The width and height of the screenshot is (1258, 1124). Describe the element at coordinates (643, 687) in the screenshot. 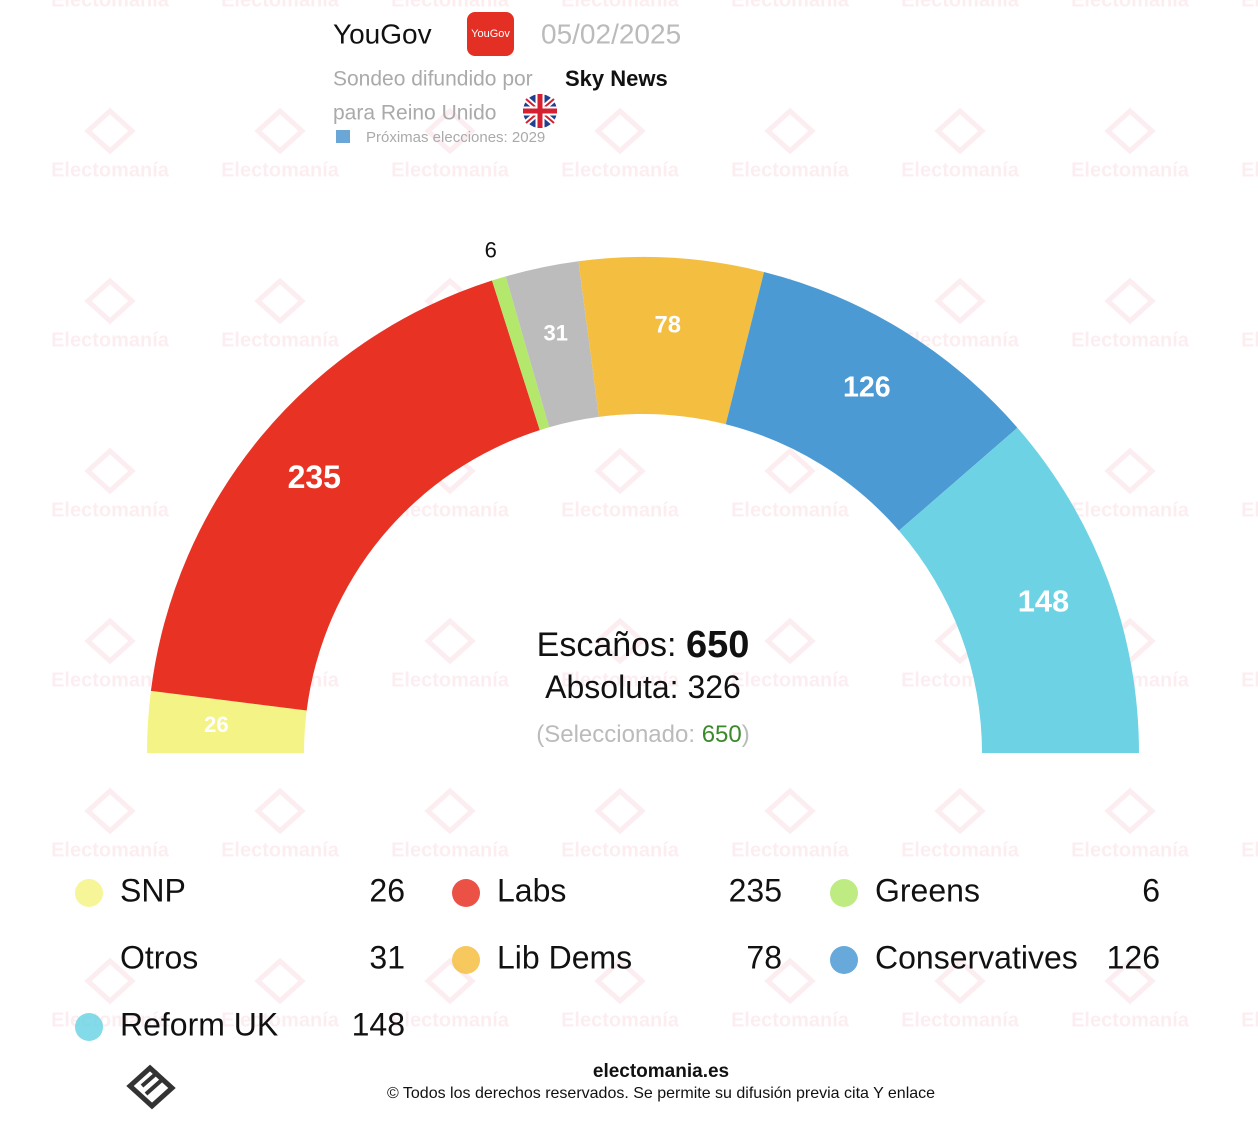

I see `majority: Absoluta: 326` at that location.